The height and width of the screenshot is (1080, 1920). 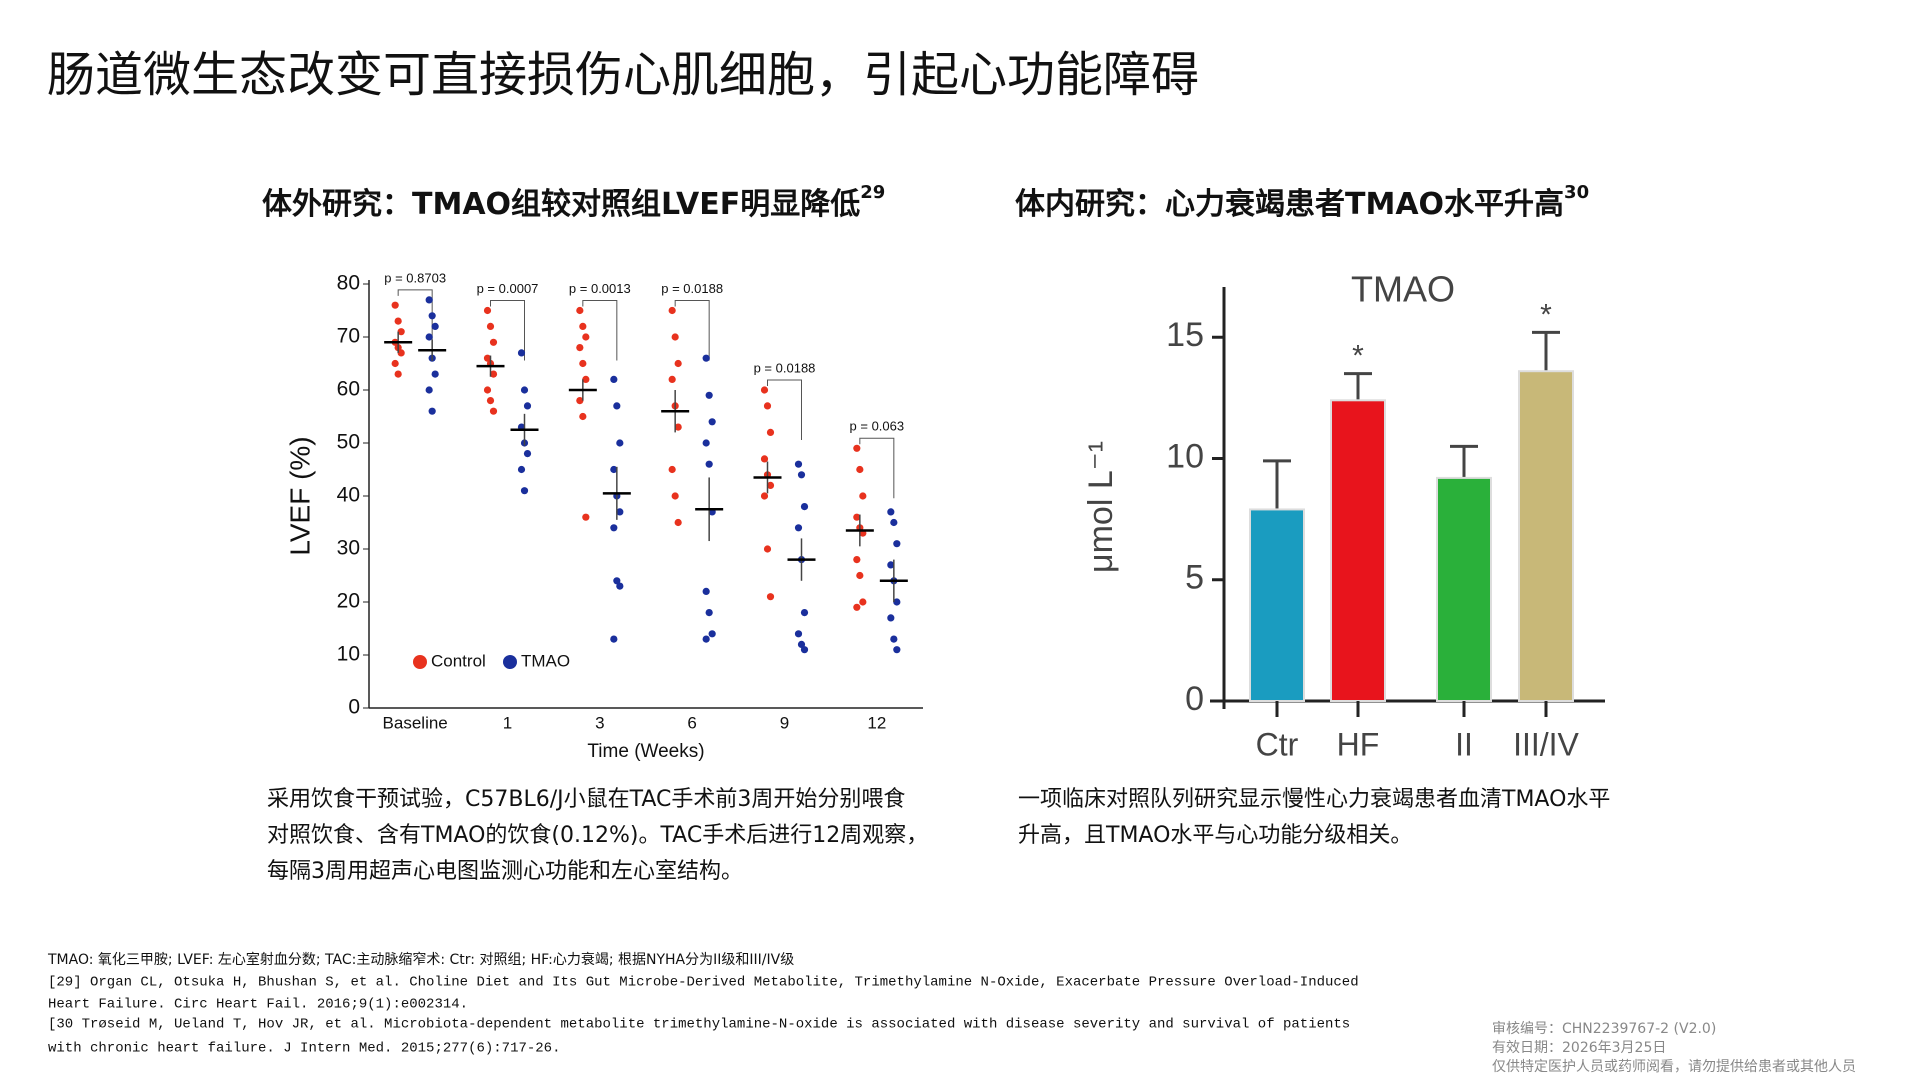 I want to click on y-tick-label: 80, so click(x=348, y=283).